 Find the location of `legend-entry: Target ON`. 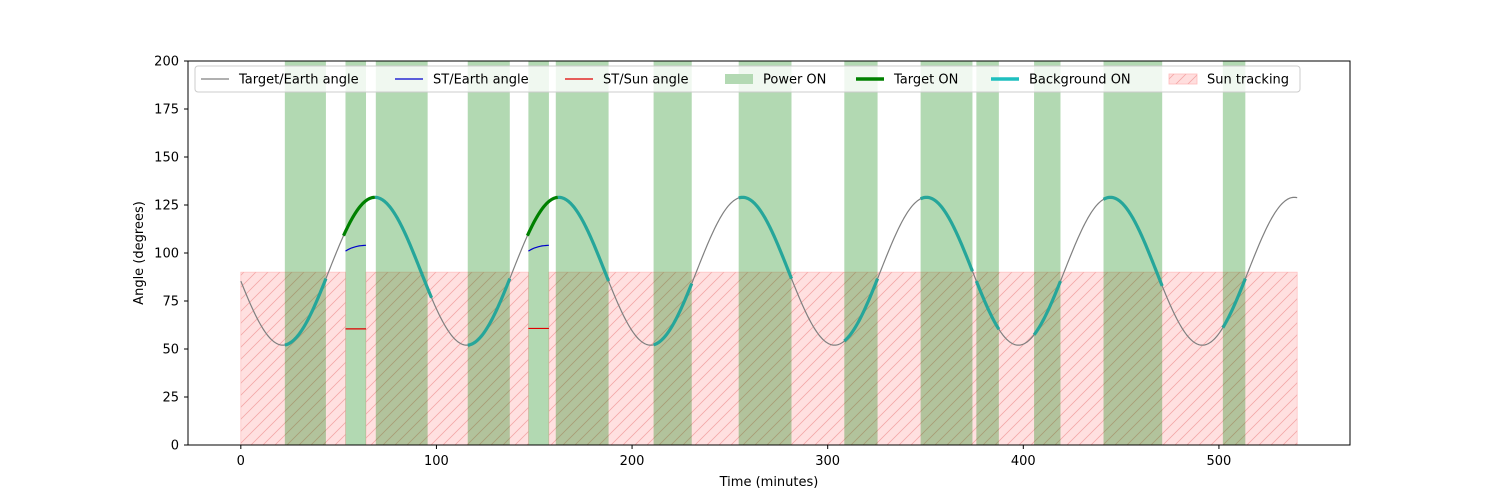

legend-entry: Target ON is located at coordinates (907, 80).